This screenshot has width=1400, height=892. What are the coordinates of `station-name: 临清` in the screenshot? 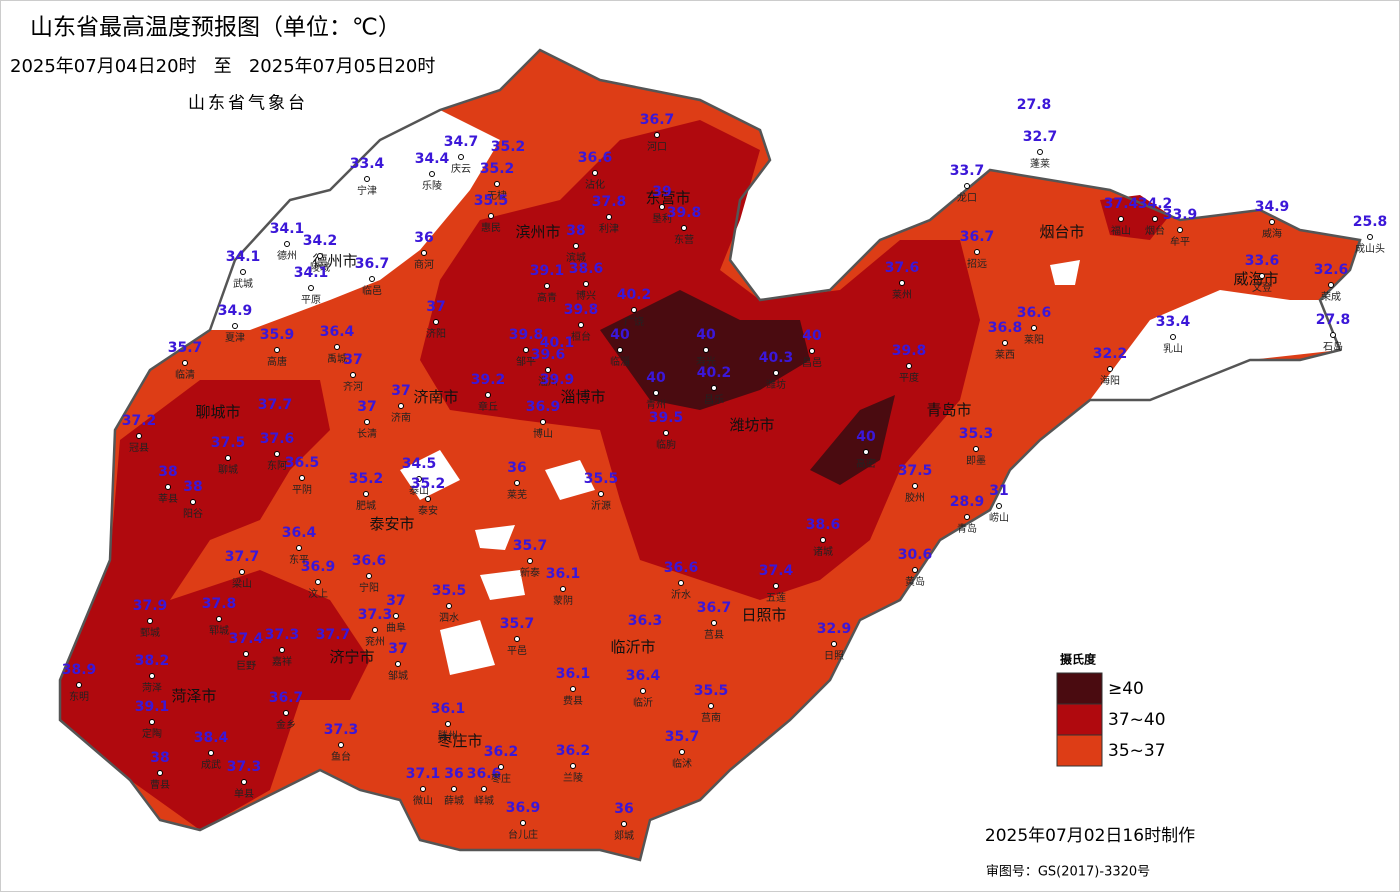 It's located at (185, 374).